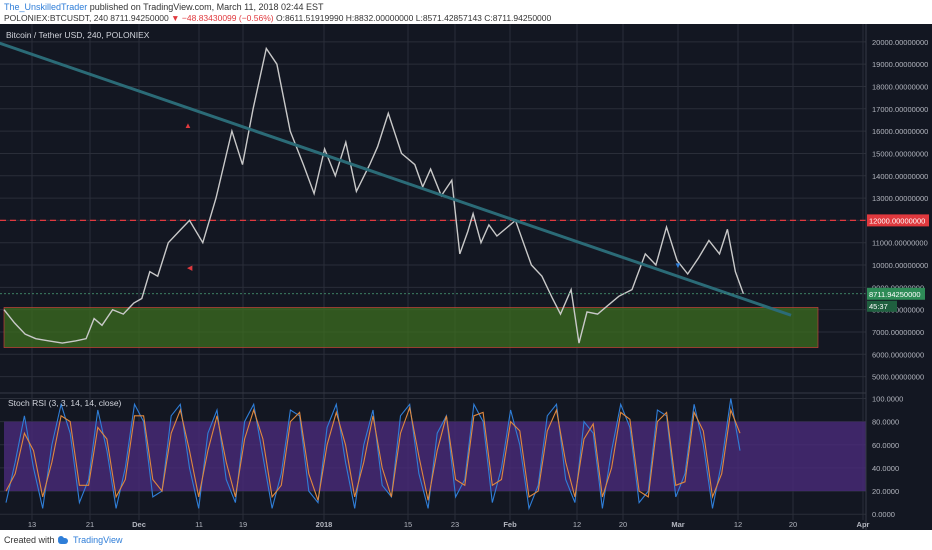 Image resolution: width=932 pixels, height=550 pixels. What do you see at coordinates (139, 18) in the screenshot?
I see `last-price: 8711.94250000` at bounding box center [139, 18].